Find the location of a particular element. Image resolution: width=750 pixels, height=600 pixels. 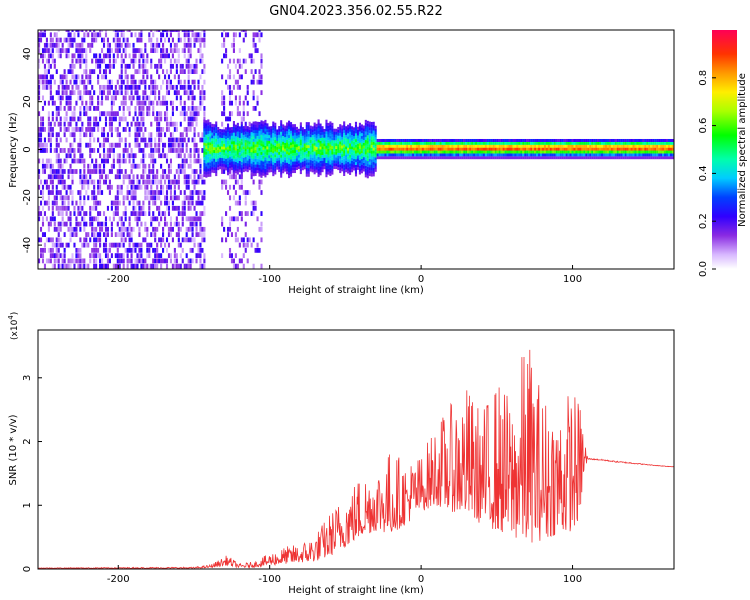

spectrogram-y-label: Frequency (Hz) is located at coordinates (13, 150).